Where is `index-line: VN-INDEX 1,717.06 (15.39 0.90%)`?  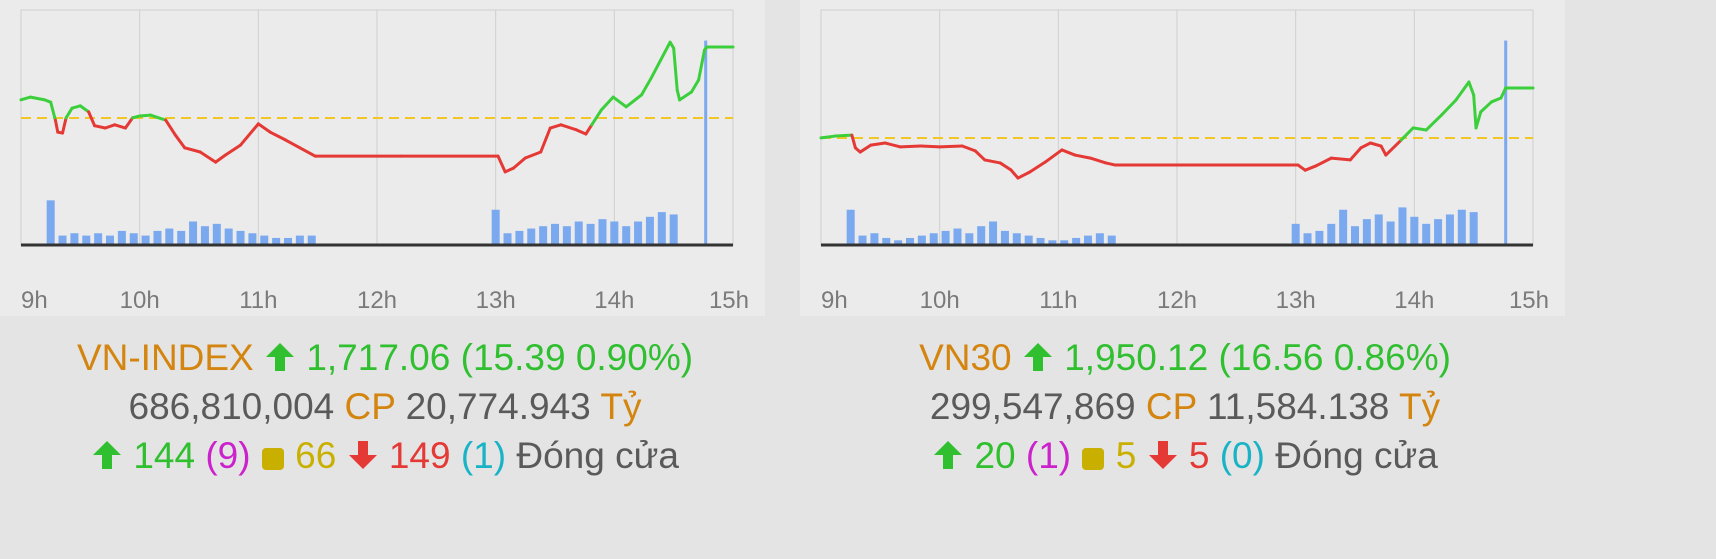
index-line: VN-INDEX 1,717.06 (15.39 0.90%) is located at coordinates (387, 357).